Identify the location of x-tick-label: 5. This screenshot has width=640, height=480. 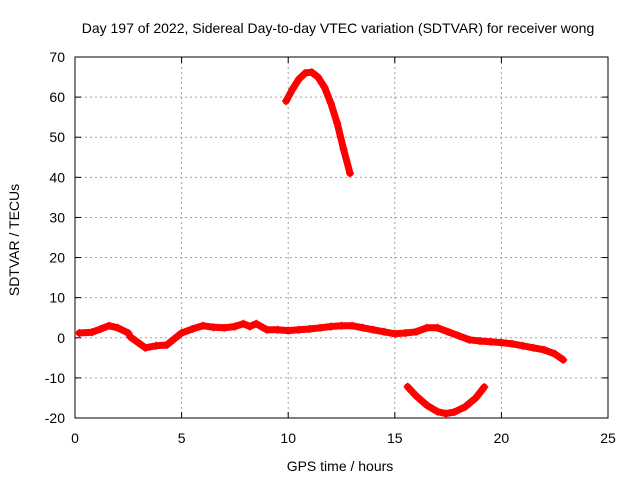
(182, 438).